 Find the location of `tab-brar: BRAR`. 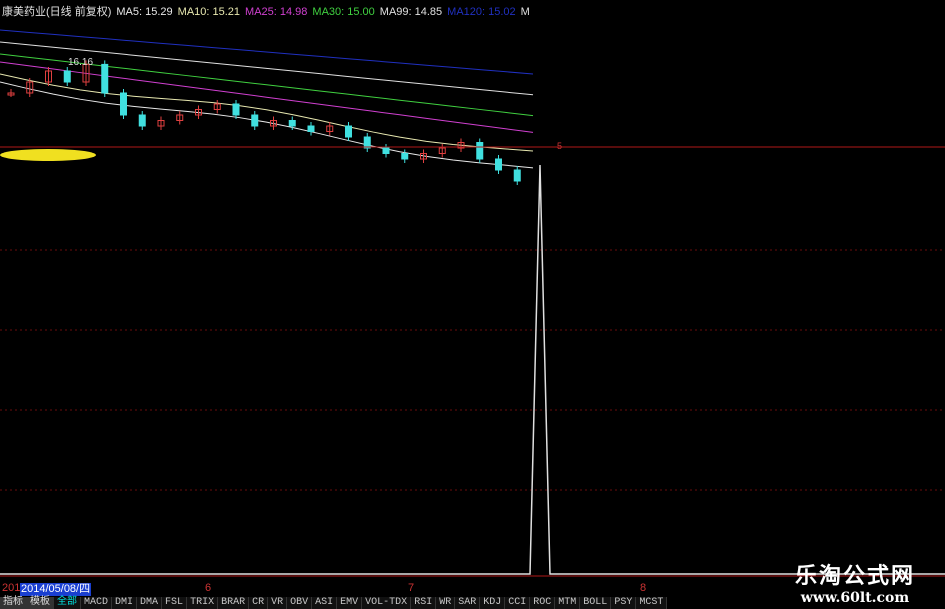

tab-brar: BRAR is located at coordinates (234, 603).